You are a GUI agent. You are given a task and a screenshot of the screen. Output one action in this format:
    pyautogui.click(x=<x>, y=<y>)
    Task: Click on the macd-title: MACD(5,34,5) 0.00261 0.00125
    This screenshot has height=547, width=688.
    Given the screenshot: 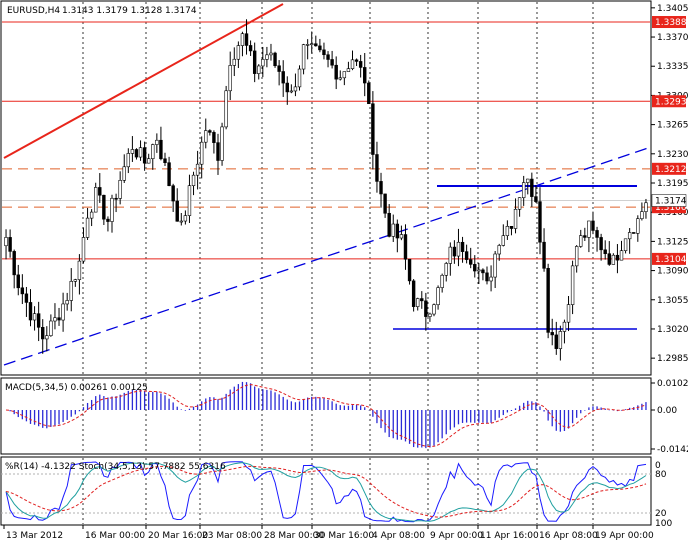 What is the action you would take?
    pyautogui.click(x=76, y=388)
    